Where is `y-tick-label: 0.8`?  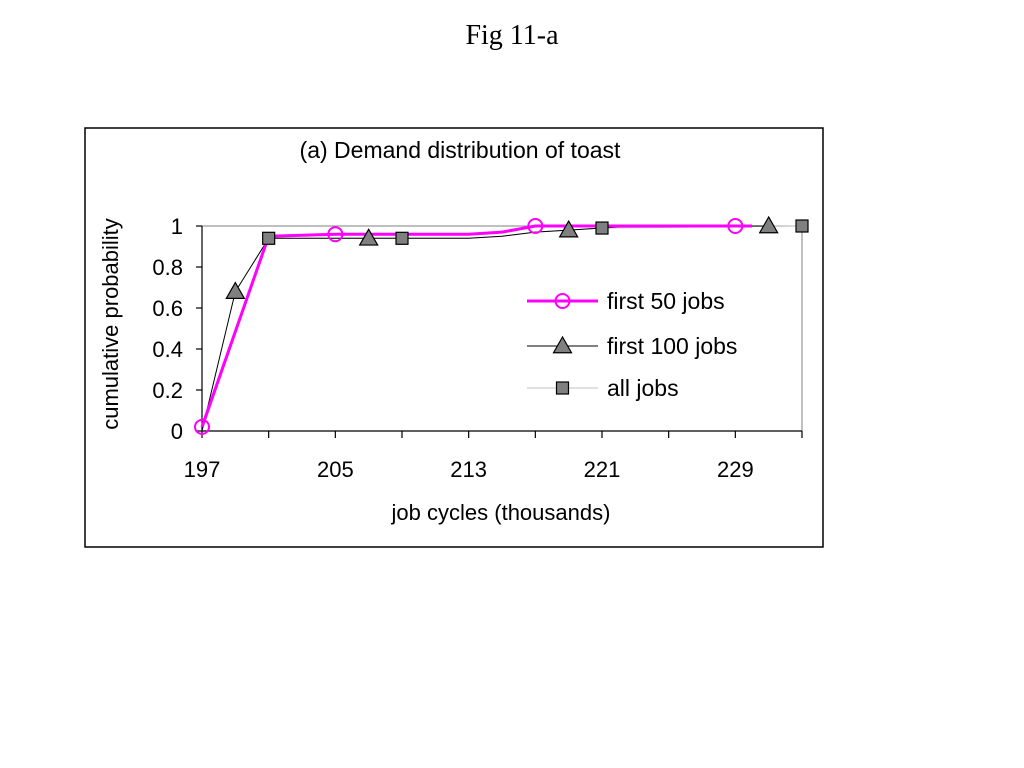 y-tick-label: 0.8 is located at coordinates (167, 267).